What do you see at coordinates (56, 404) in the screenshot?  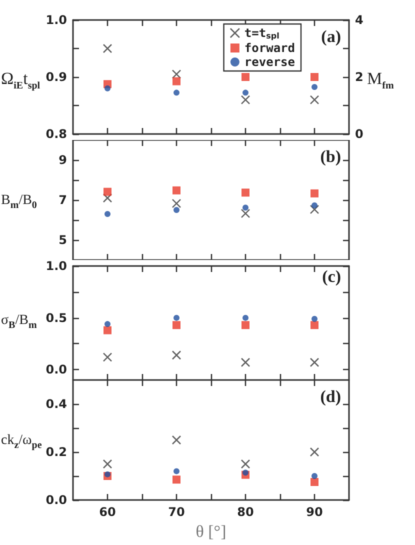 I see `y-tick-label: 0.4` at bounding box center [56, 404].